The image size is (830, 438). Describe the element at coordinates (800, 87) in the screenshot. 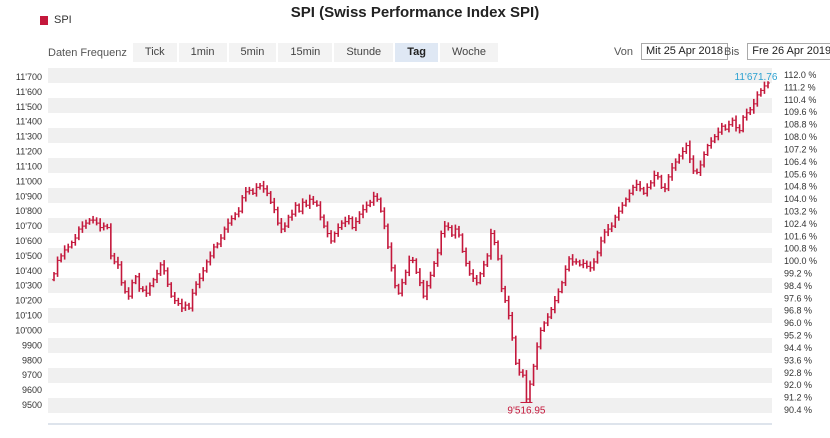

I see `y2-tick-label: 111.2 %` at that location.